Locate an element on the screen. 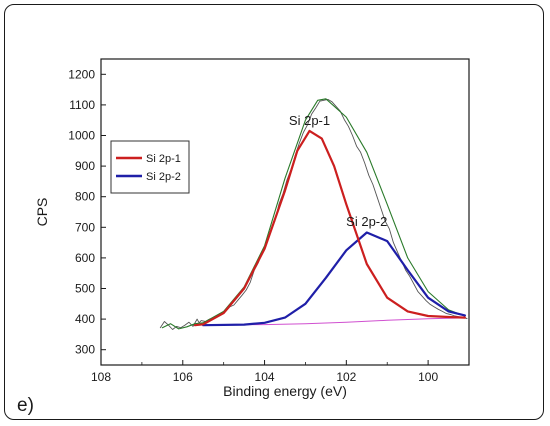 The image size is (550, 426). y-axis-title: CPS is located at coordinates (42, 212).